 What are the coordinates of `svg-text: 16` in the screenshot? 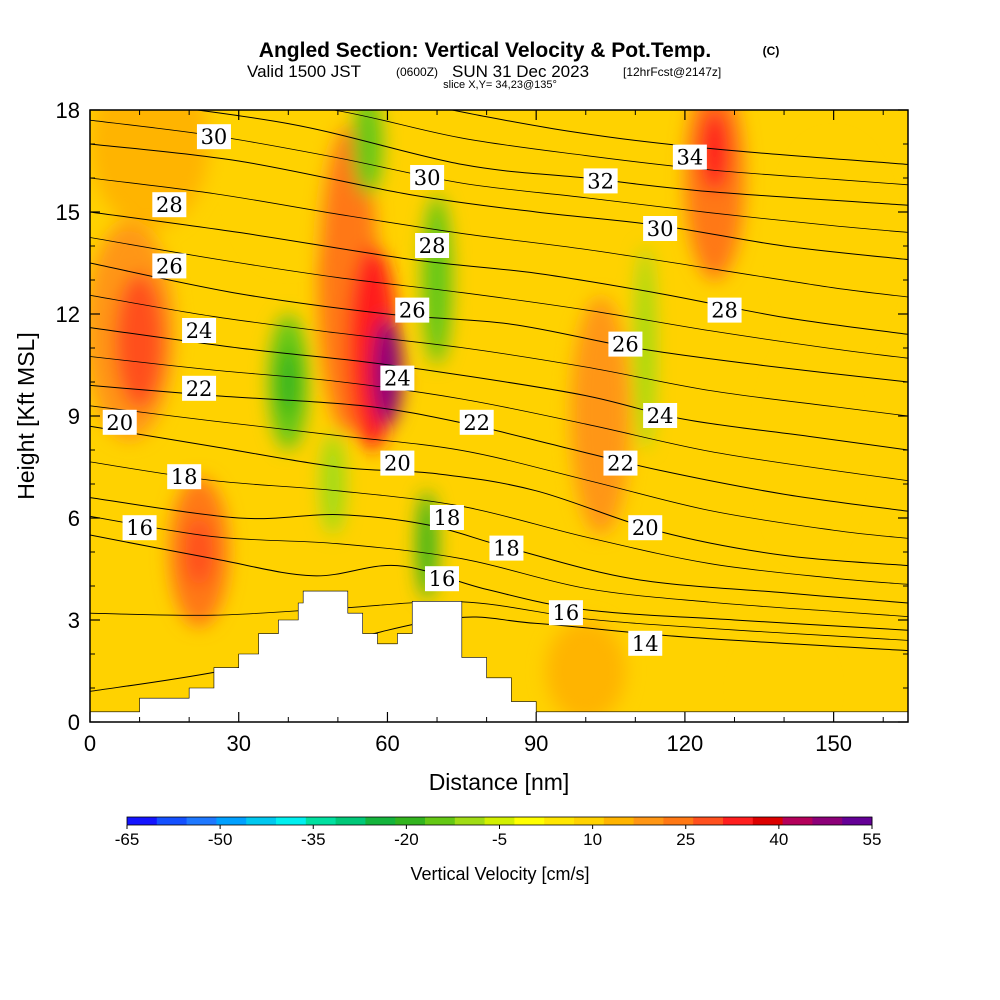 It's located at (566, 613).